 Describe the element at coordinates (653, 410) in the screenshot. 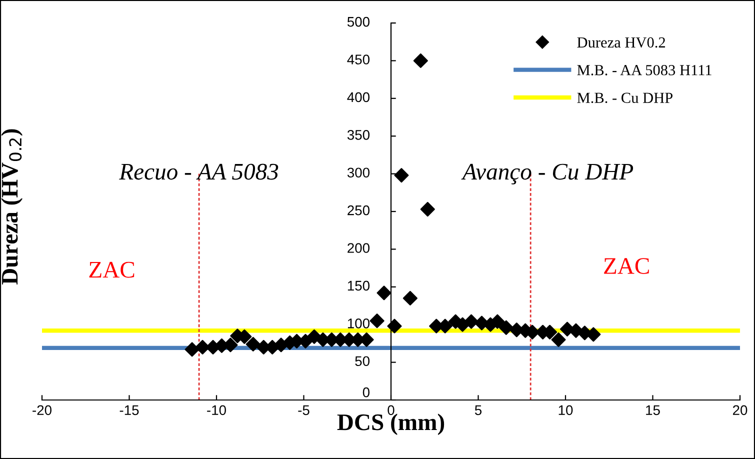

I see `x-tick-label: 15` at that location.